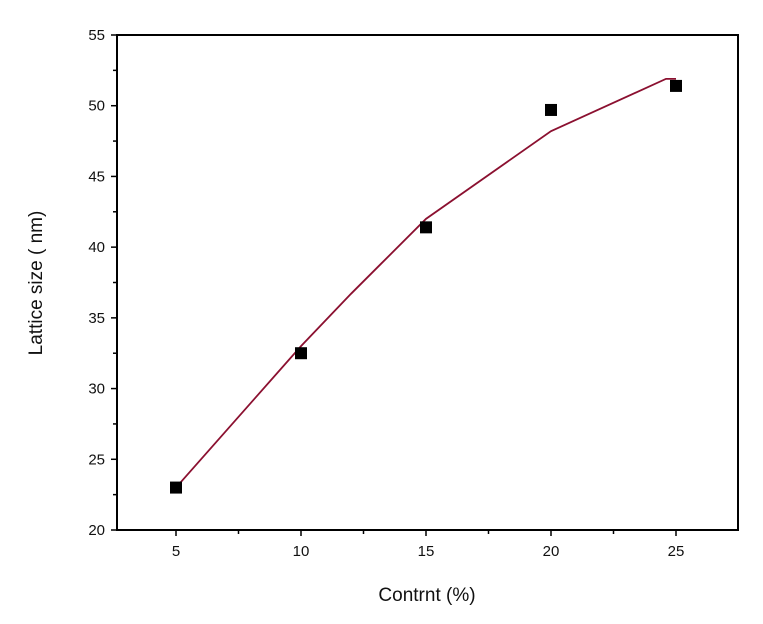 This screenshot has width=763, height=624. Describe the element at coordinates (176, 551) in the screenshot. I see `x-tick-label: 5` at that location.